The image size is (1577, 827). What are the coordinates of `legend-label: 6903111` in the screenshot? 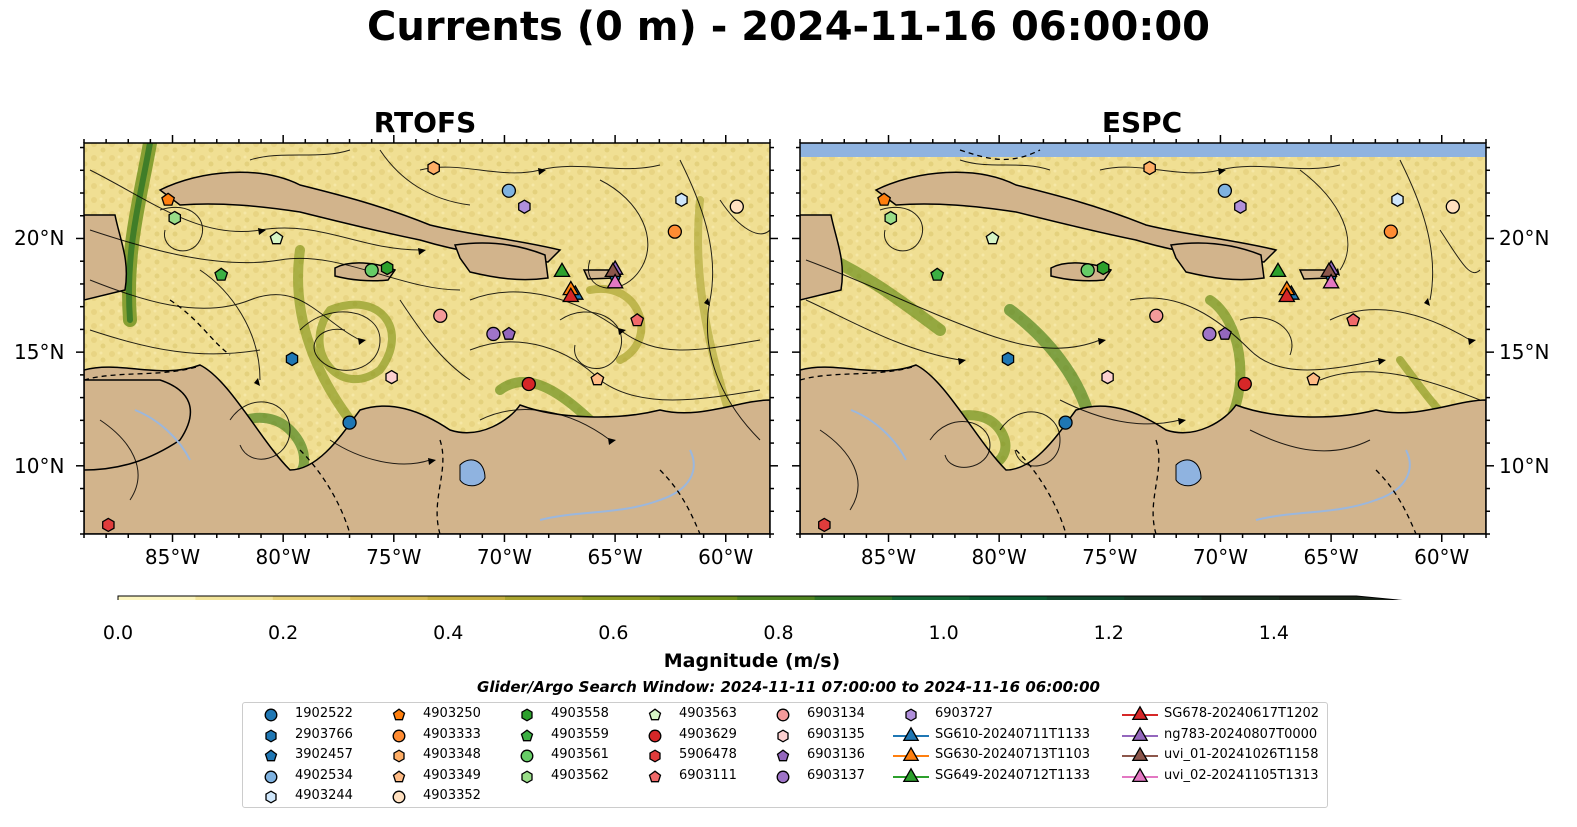 It's located at (708, 775).